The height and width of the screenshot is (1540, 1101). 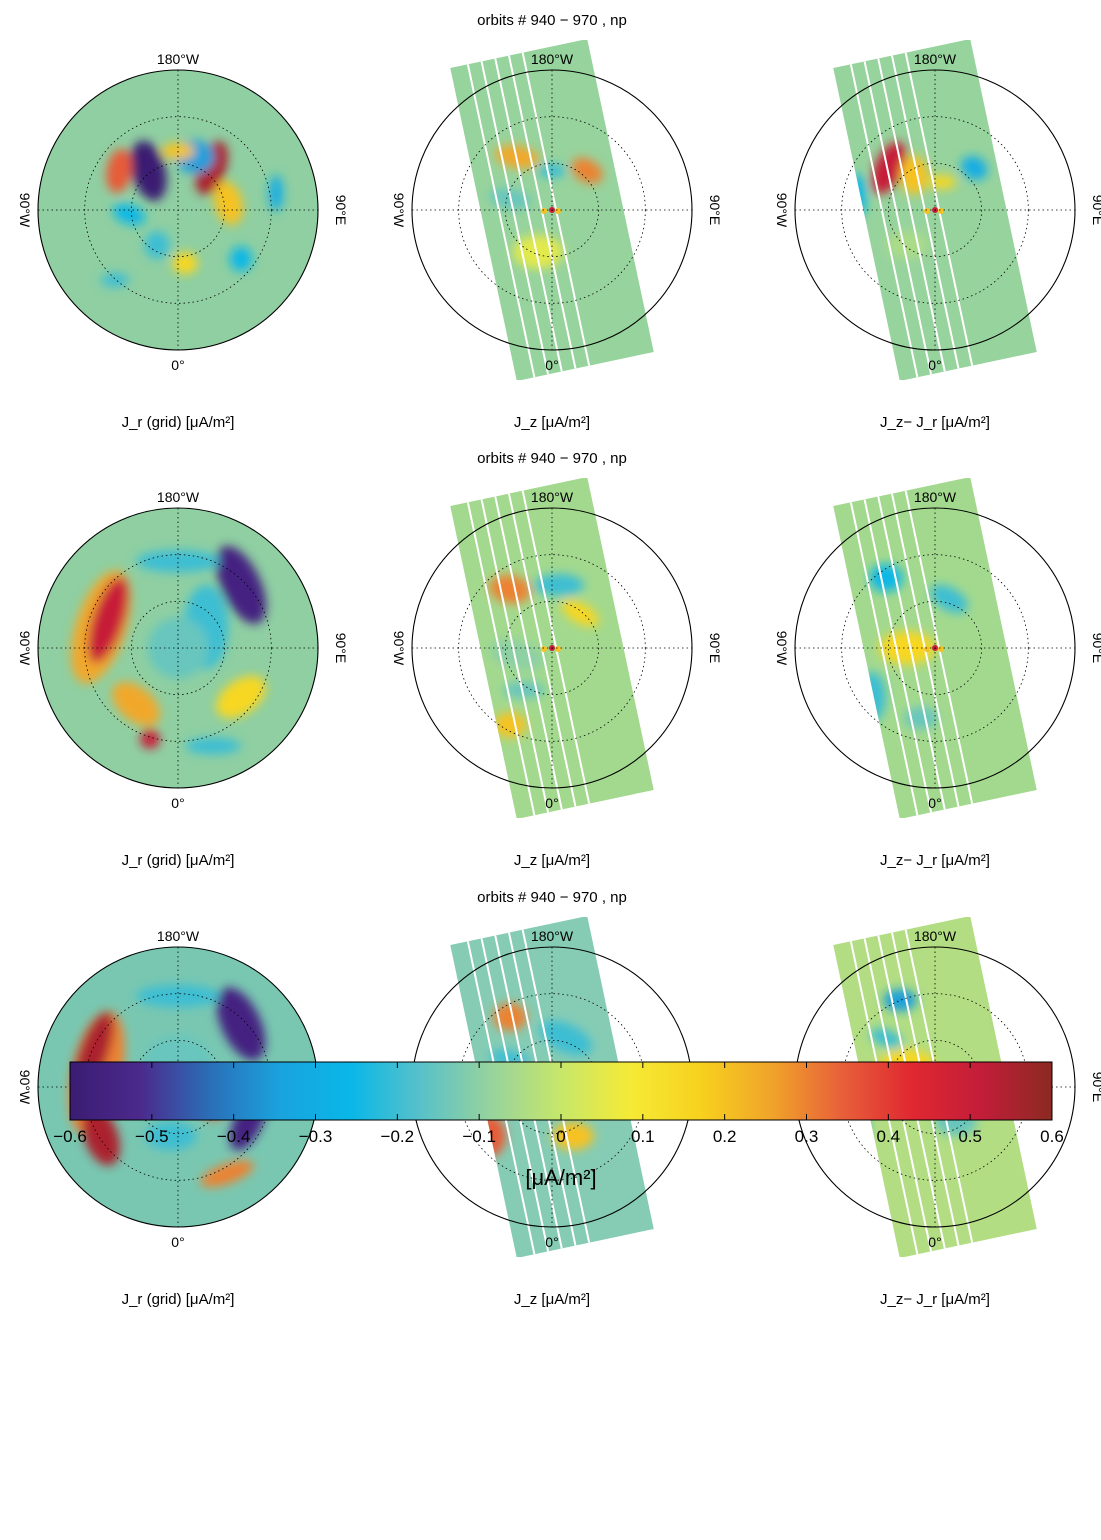 What do you see at coordinates (479, 1136) in the screenshot?
I see `colorbar-tick-label: −0.1` at bounding box center [479, 1136].